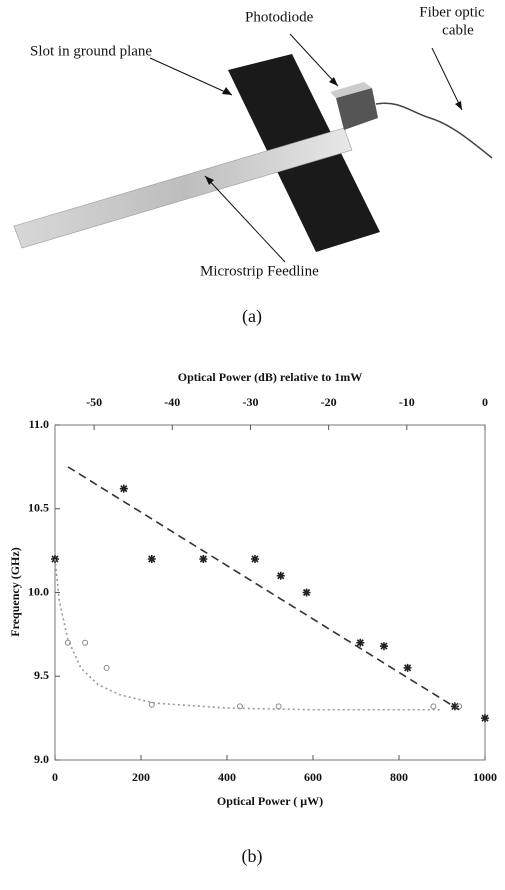 The width and height of the screenshot is (505, 890). Describe the element at coordinates (15, 591) in the screenshot. I see `y-axis-label: Frequency (GHz)` at that location.